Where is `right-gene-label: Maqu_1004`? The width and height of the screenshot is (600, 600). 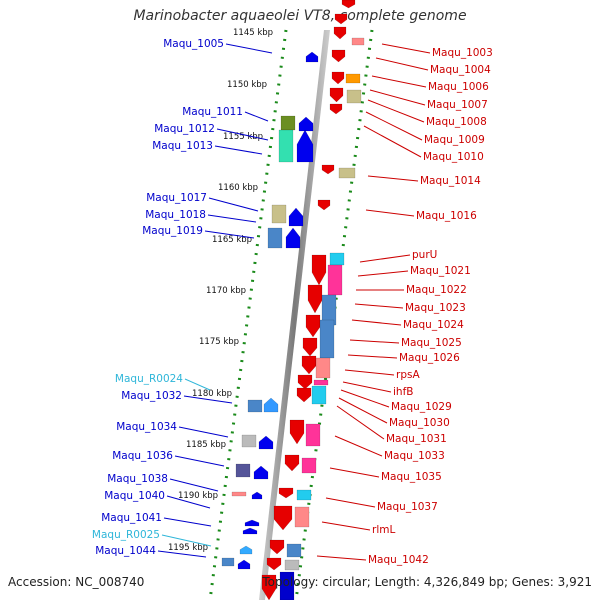
right-gene-label: Maqu_1004 is located at coordinates (460, 70).